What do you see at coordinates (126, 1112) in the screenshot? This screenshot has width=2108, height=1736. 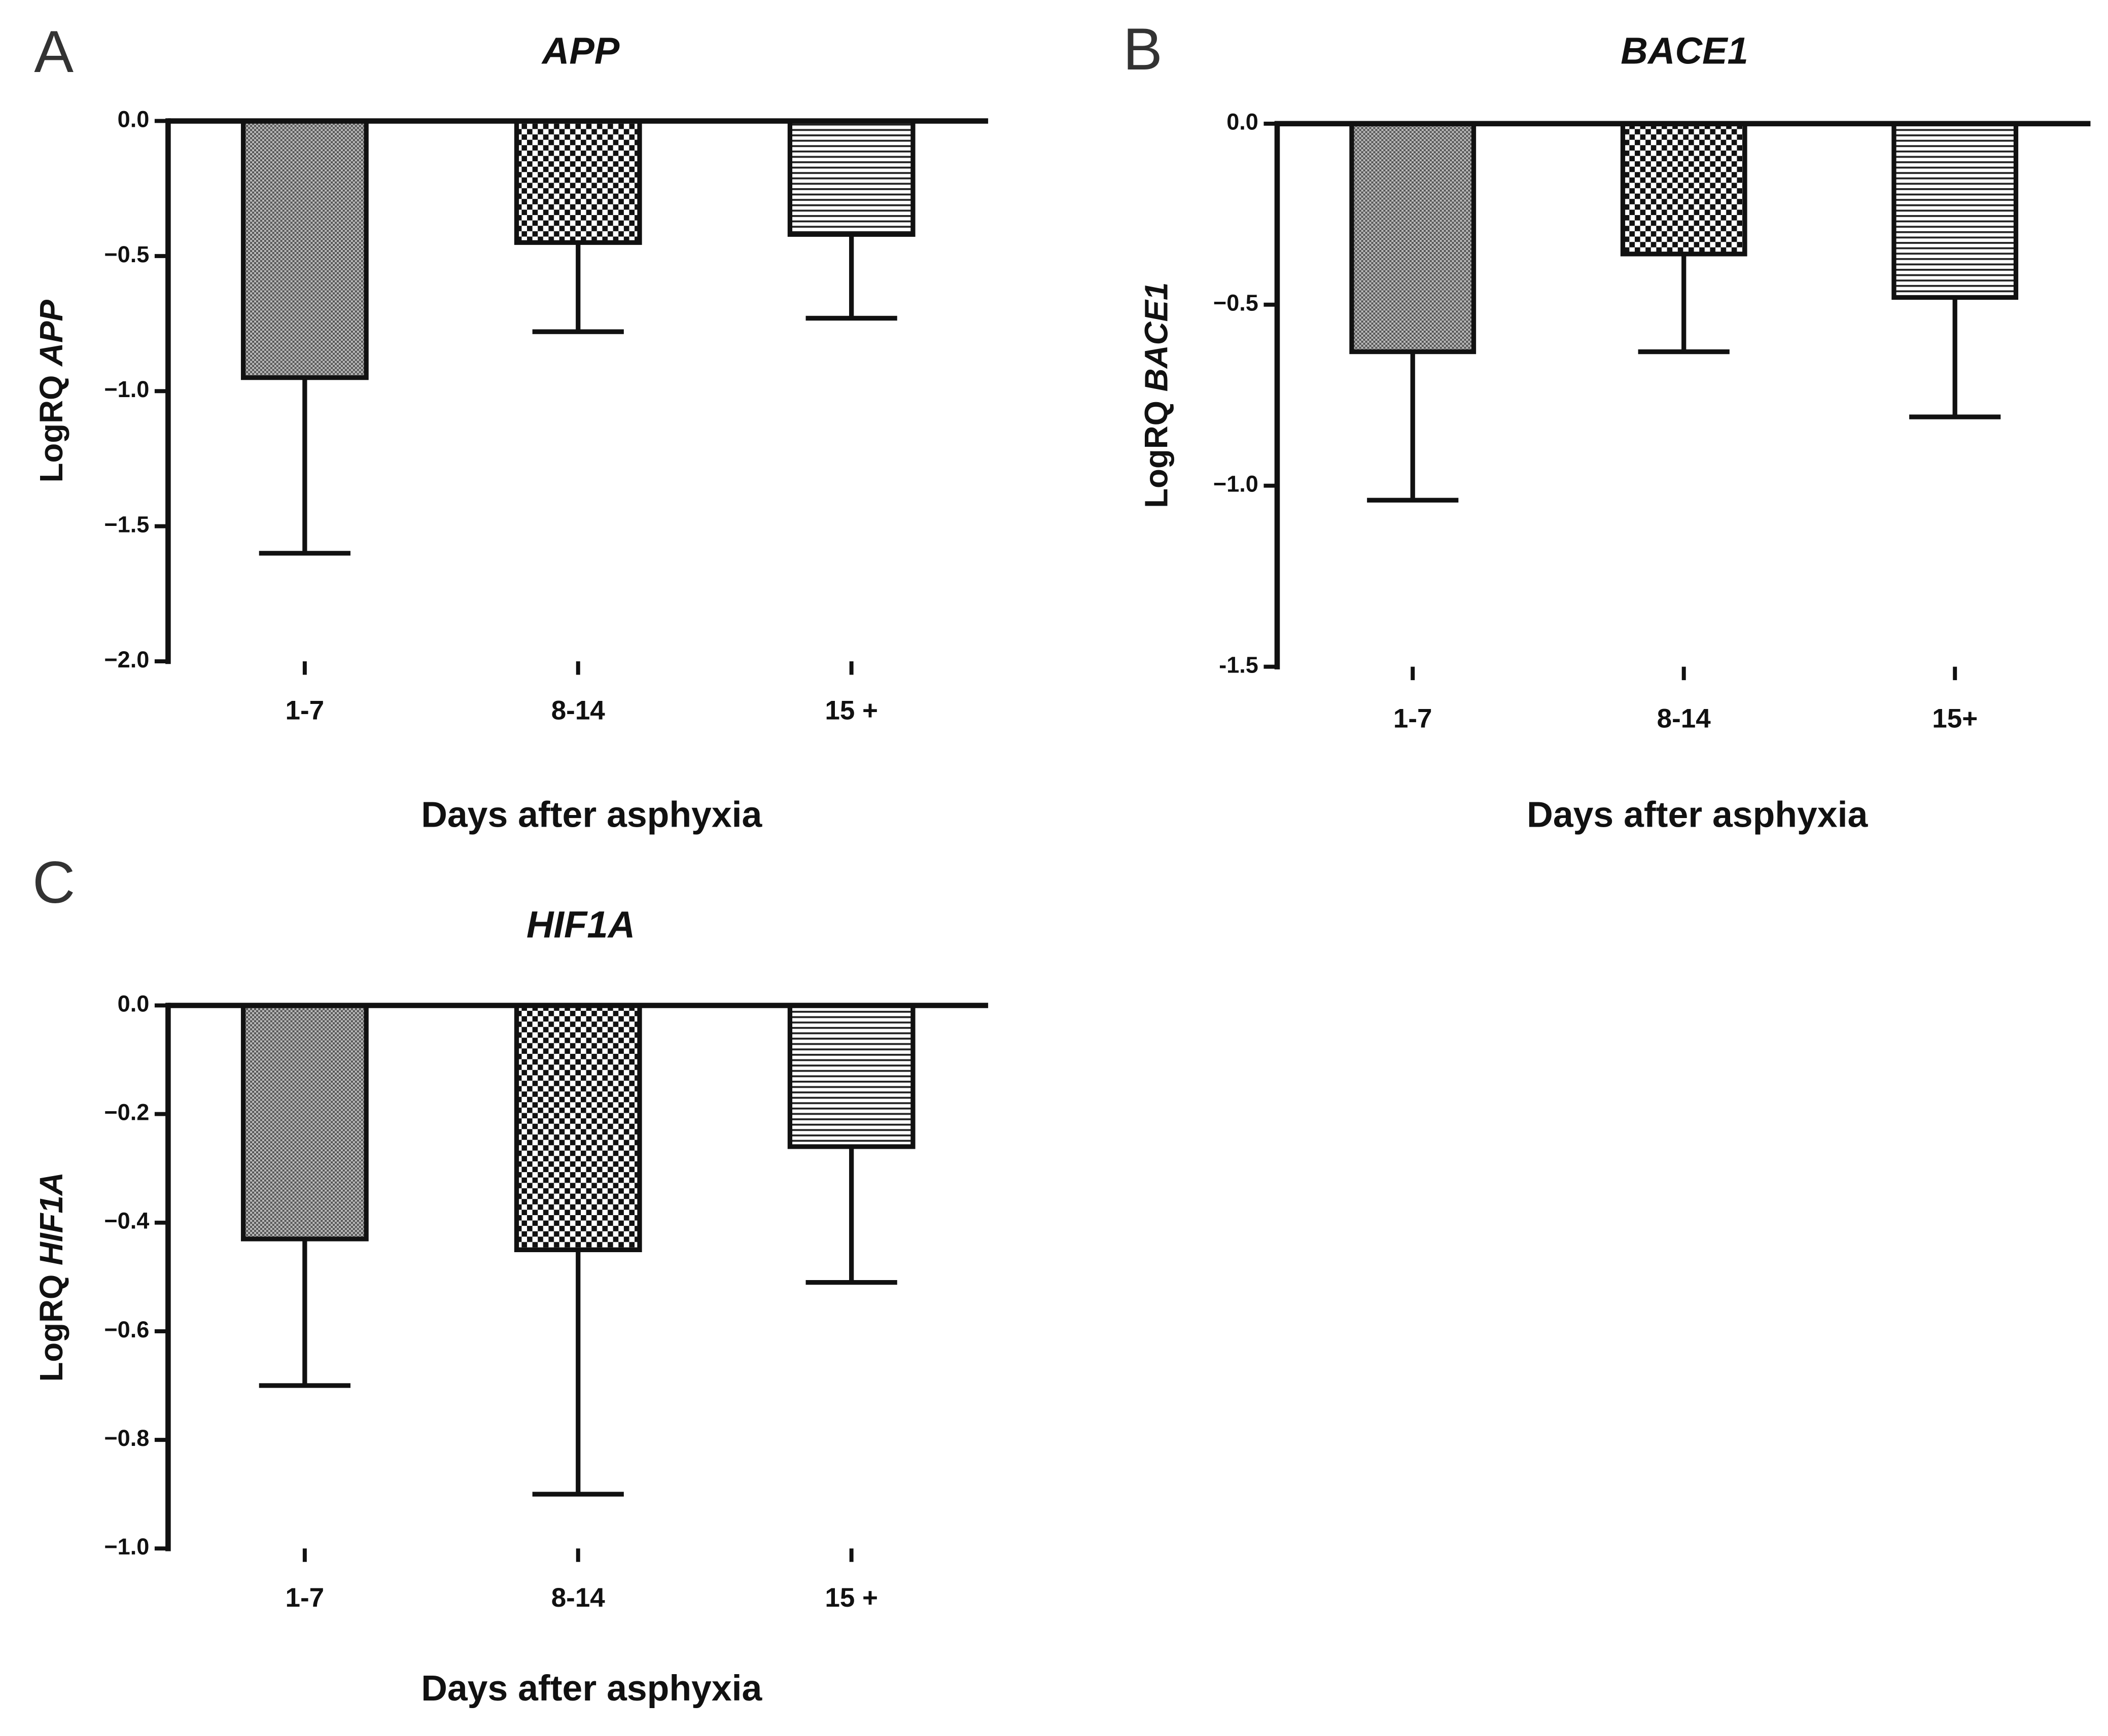 I see `y-tick-label: −0.2` at bounding box center [126, 1112].